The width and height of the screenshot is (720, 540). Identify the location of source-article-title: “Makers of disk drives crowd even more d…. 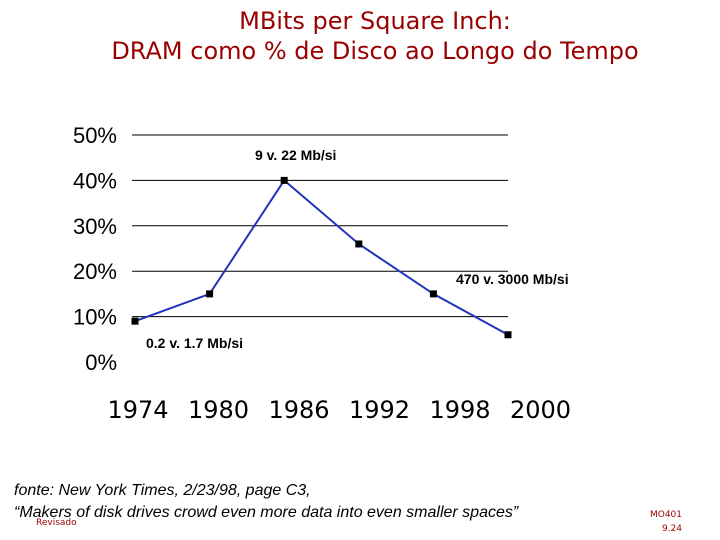
(266, 512).